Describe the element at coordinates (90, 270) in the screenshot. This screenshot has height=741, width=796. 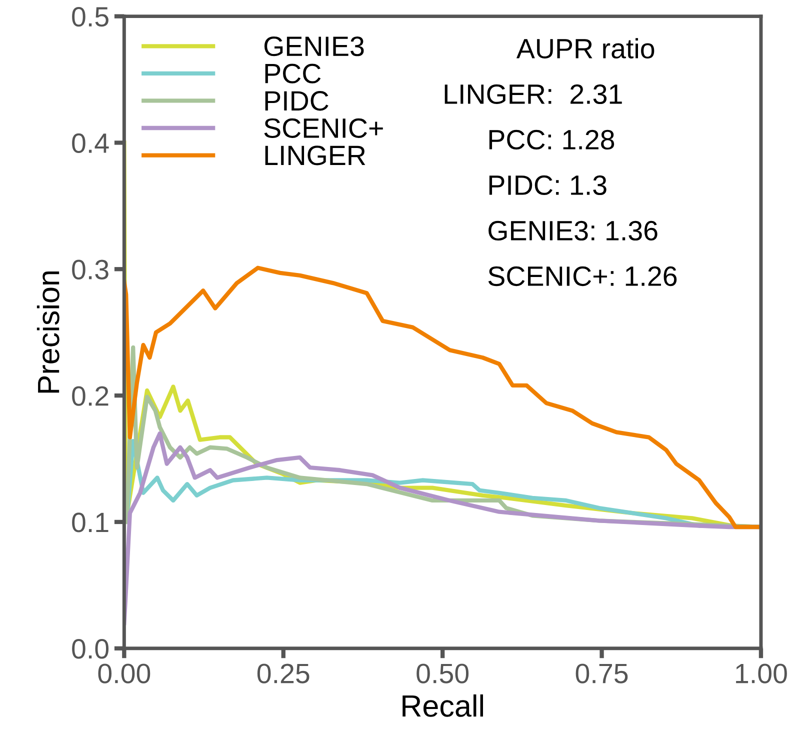
I see `y-tick-label: 0.3` at that location.